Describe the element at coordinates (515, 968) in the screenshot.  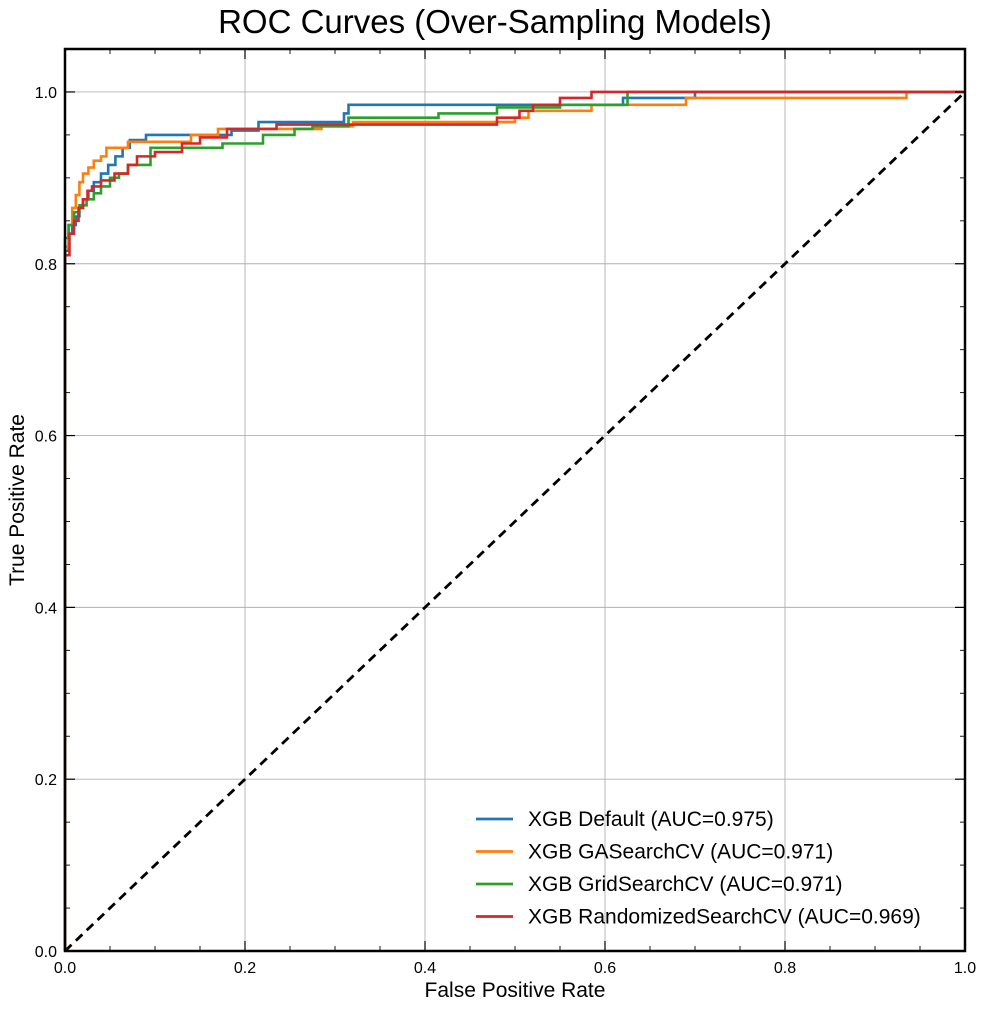
I see `x-tick-labels: 0.0 0.2 0.4 0.6 0.8 1.0` at that location.